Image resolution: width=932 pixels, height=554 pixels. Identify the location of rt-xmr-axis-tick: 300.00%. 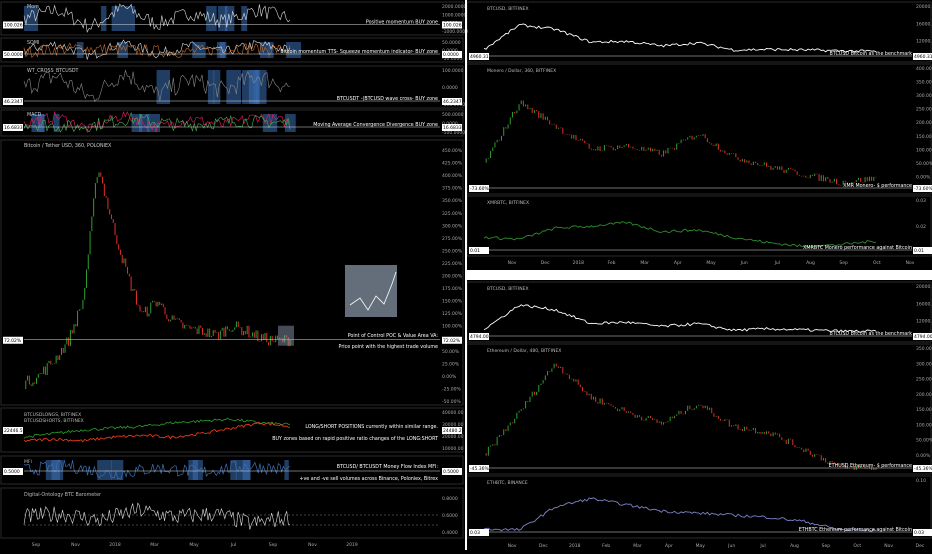
(924, 96).